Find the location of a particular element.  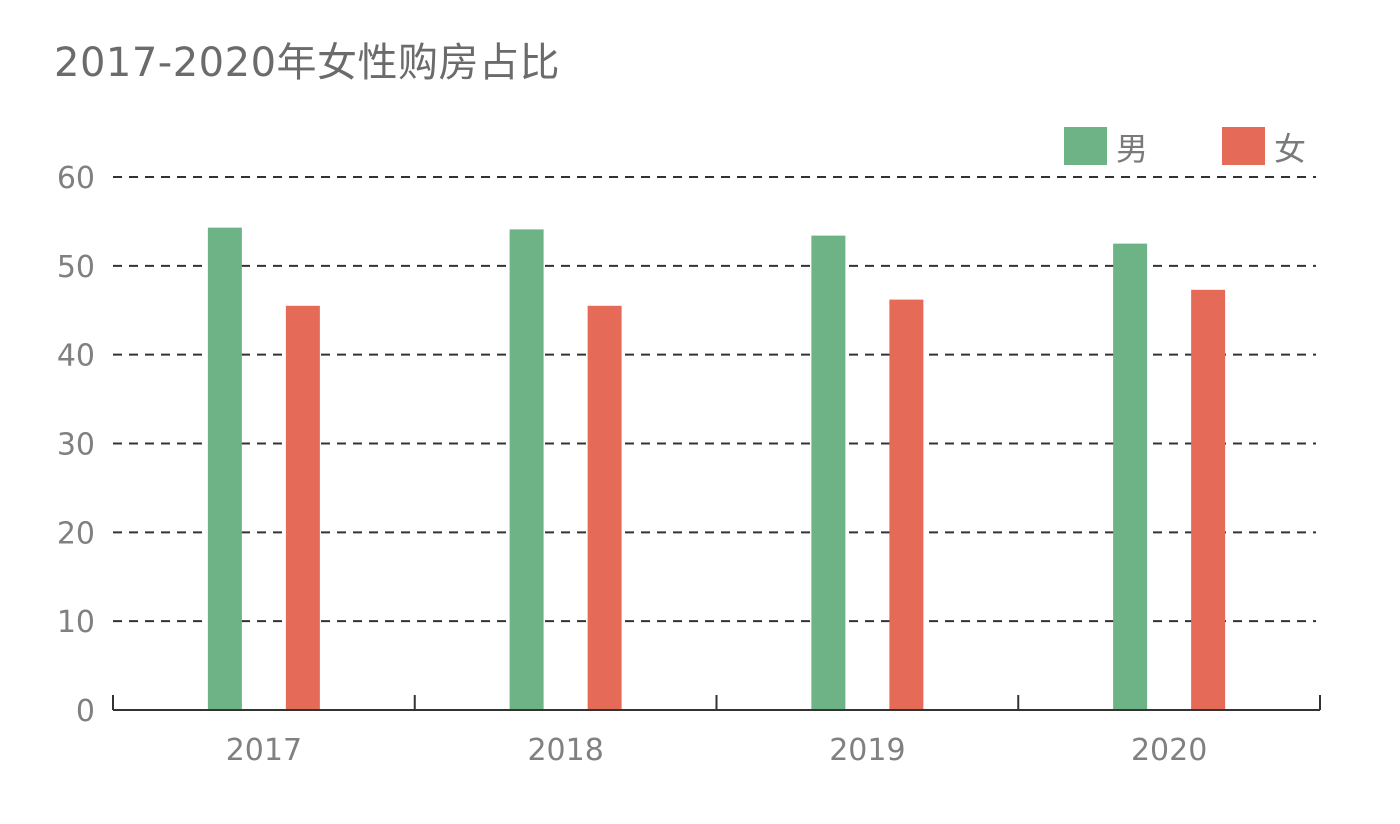

x-tick-label: 2020 is located at coordinates (1169, 750).